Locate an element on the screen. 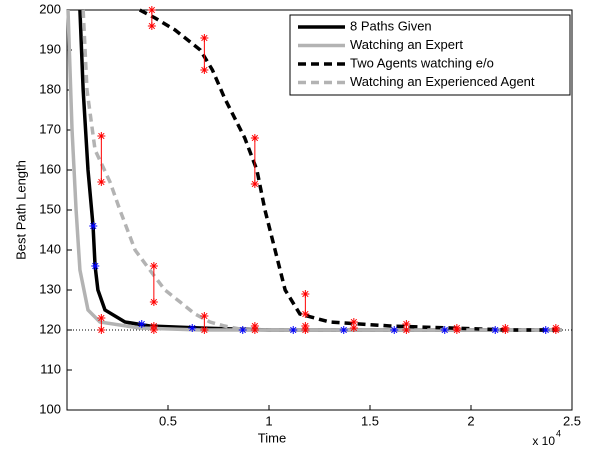  x-multiplier: x 10 is located at coordinates (543, 441).